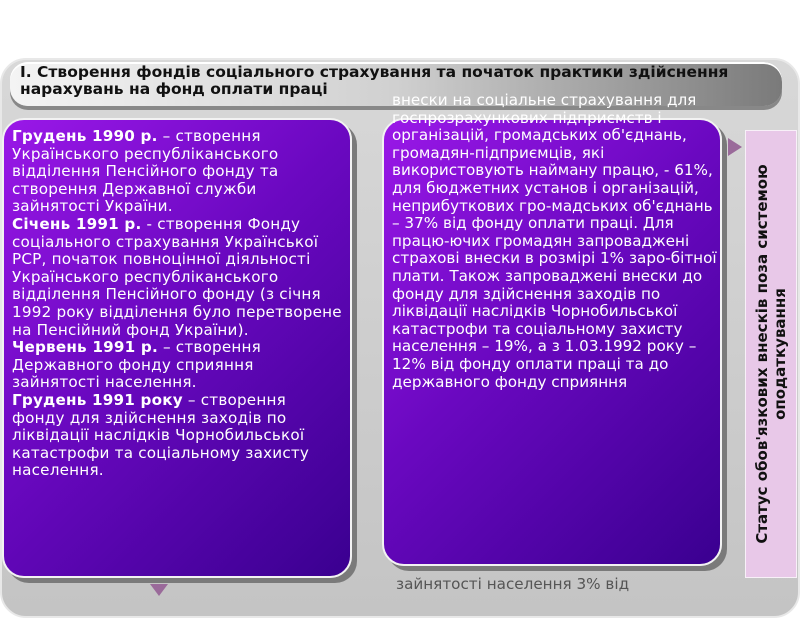 The height and width of the screenshot is (618, 800). What do you see at coordinates (97, 399) in the screenshot?
I see `item-date: Грудень 1991 року` at bounding box center [97, 399].